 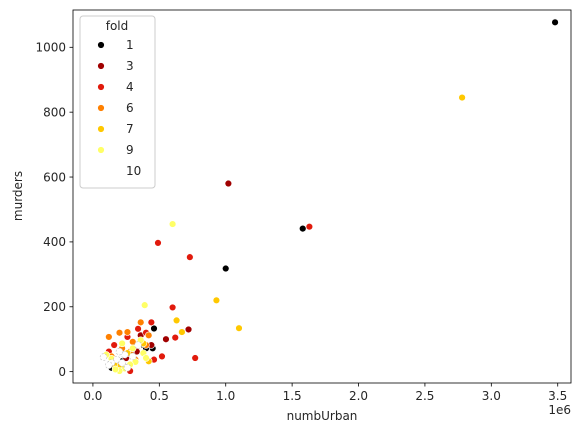 What do you see at coordinates (322, 416) in the screenshot?
I see `x-axis-label: numbUrban` at bounding box center [322, 416].